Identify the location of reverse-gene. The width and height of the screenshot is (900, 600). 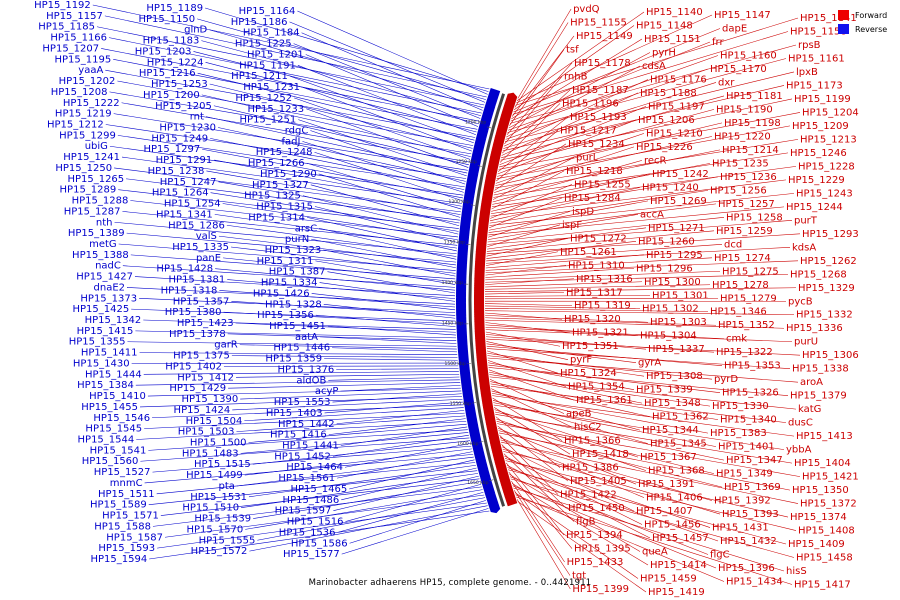
(495, 510).